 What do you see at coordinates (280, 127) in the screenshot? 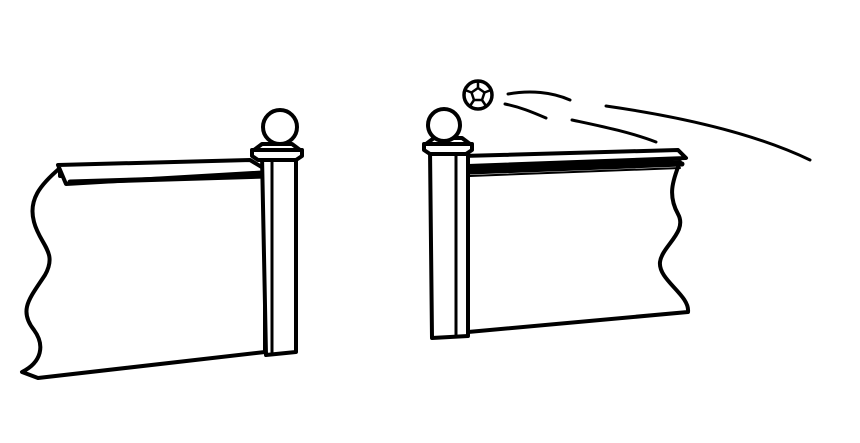
I see `left-finial` at bounding box center [280, 127].